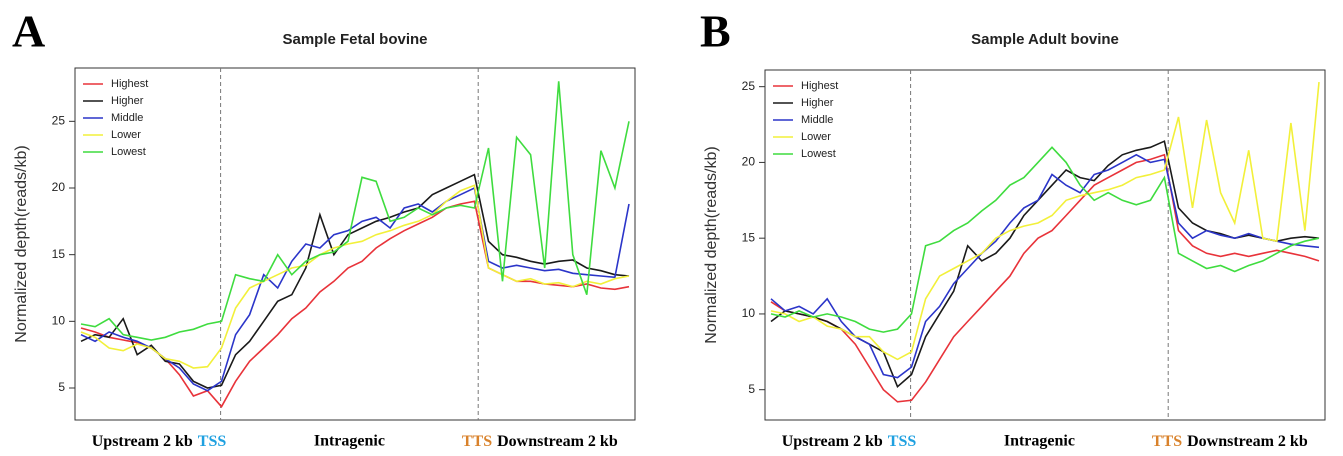 The width and height of the screenshot is (1343, 456). Describe the element at coordinates (354, 39) in the screenshot. I see `chart-title: Sample Fetal bovine` at that location.